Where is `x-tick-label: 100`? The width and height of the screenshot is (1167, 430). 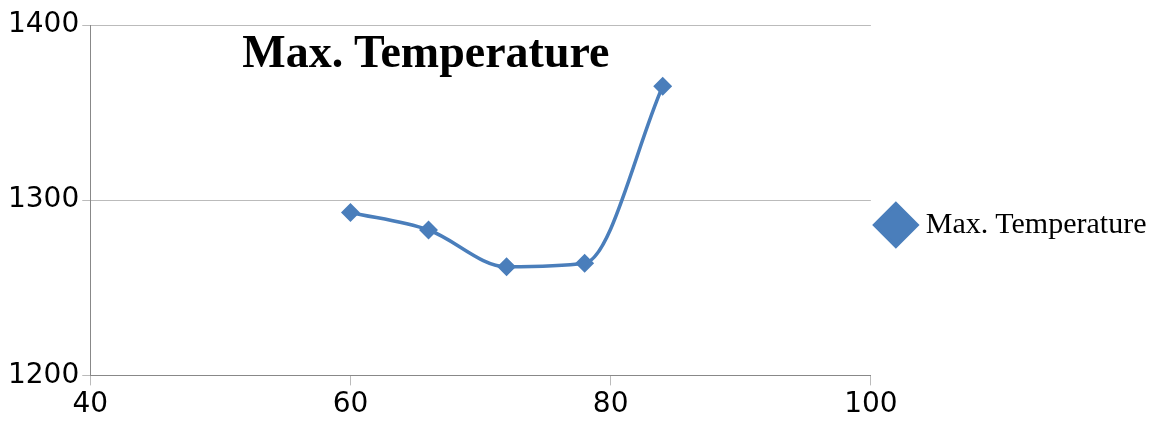
x-tick-label: 100 is located at coordinates (871, 403).